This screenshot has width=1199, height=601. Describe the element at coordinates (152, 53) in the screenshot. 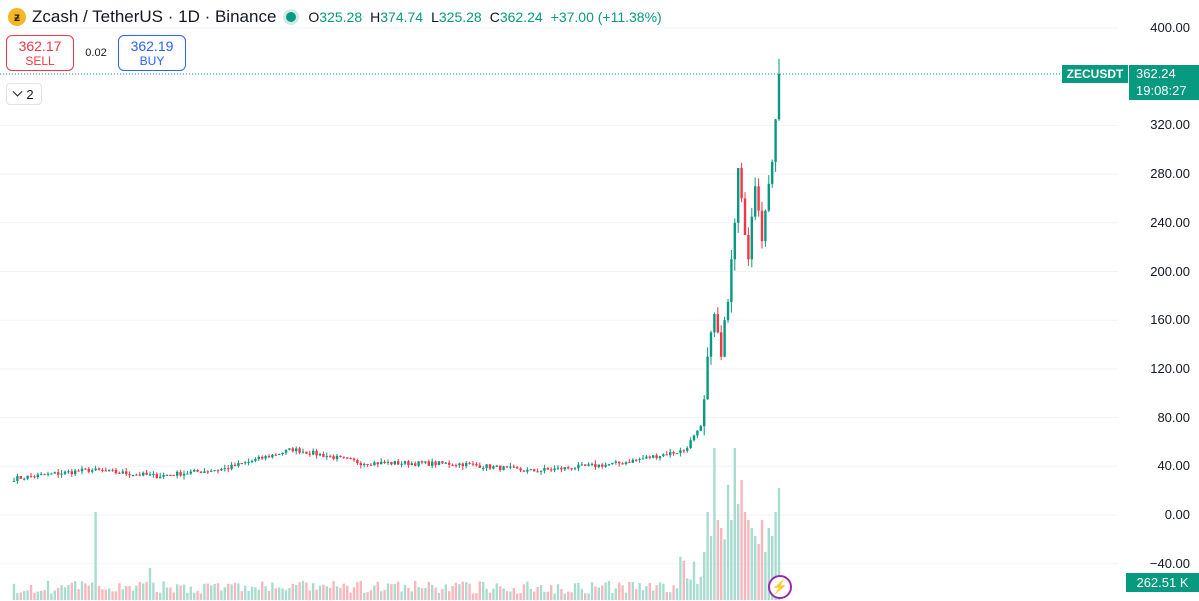

I see `buy-button: 362.19 BUY` at that location.